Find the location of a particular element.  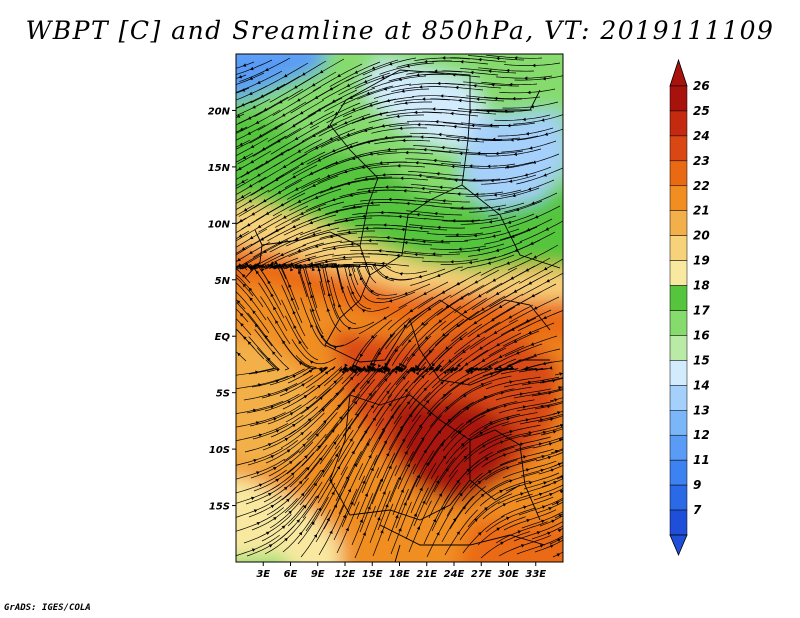

lon-tick-label: 33E is located at coordinates (535, 574).